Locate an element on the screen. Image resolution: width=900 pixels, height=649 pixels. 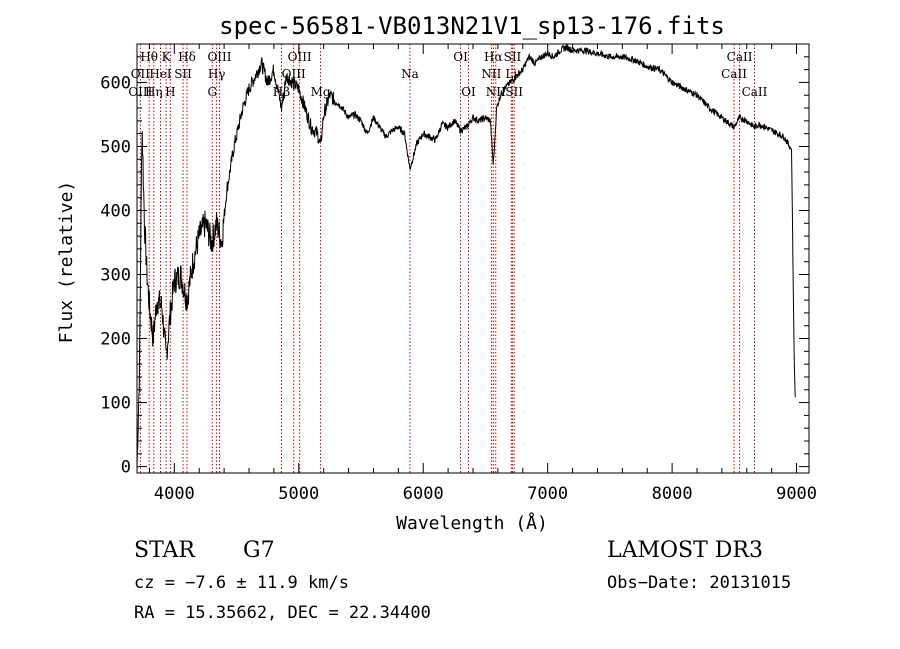
y-tick-label: 200 is located at coordinates (115, 340).